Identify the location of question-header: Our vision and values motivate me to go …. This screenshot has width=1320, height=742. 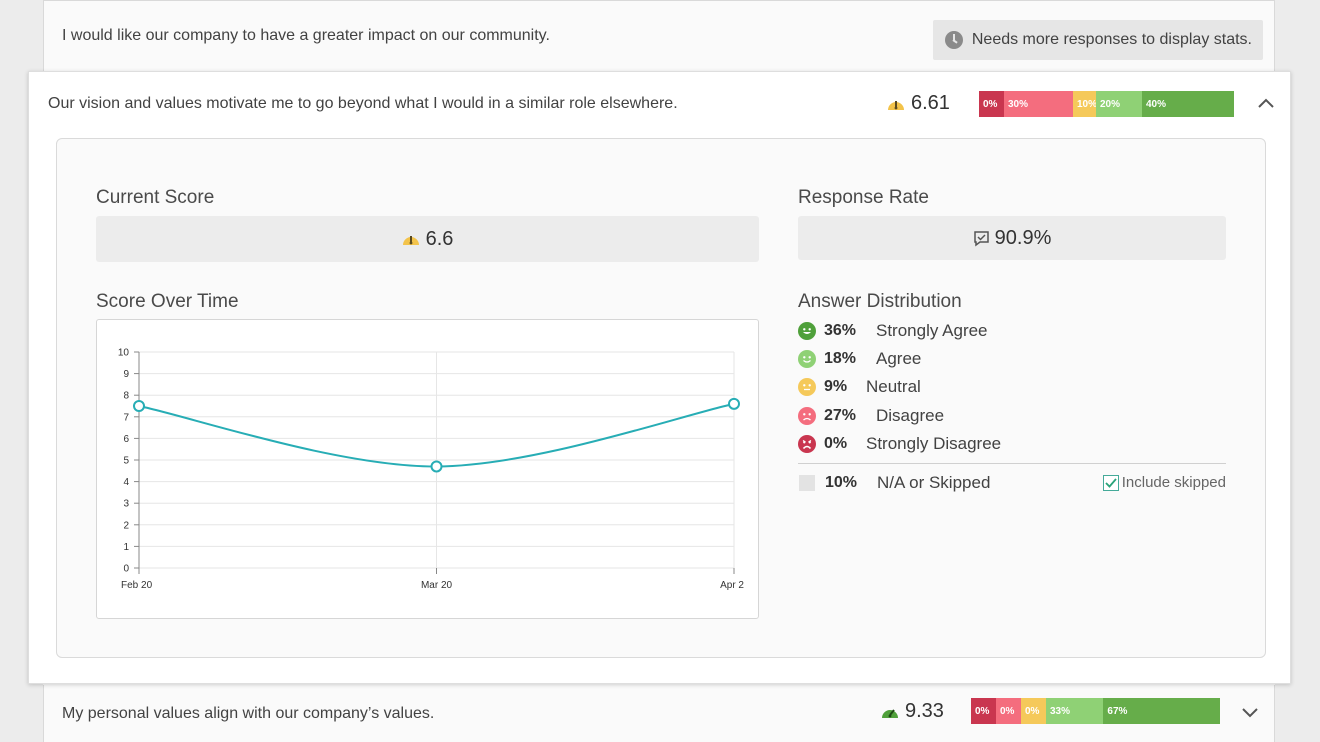
(659, 104).